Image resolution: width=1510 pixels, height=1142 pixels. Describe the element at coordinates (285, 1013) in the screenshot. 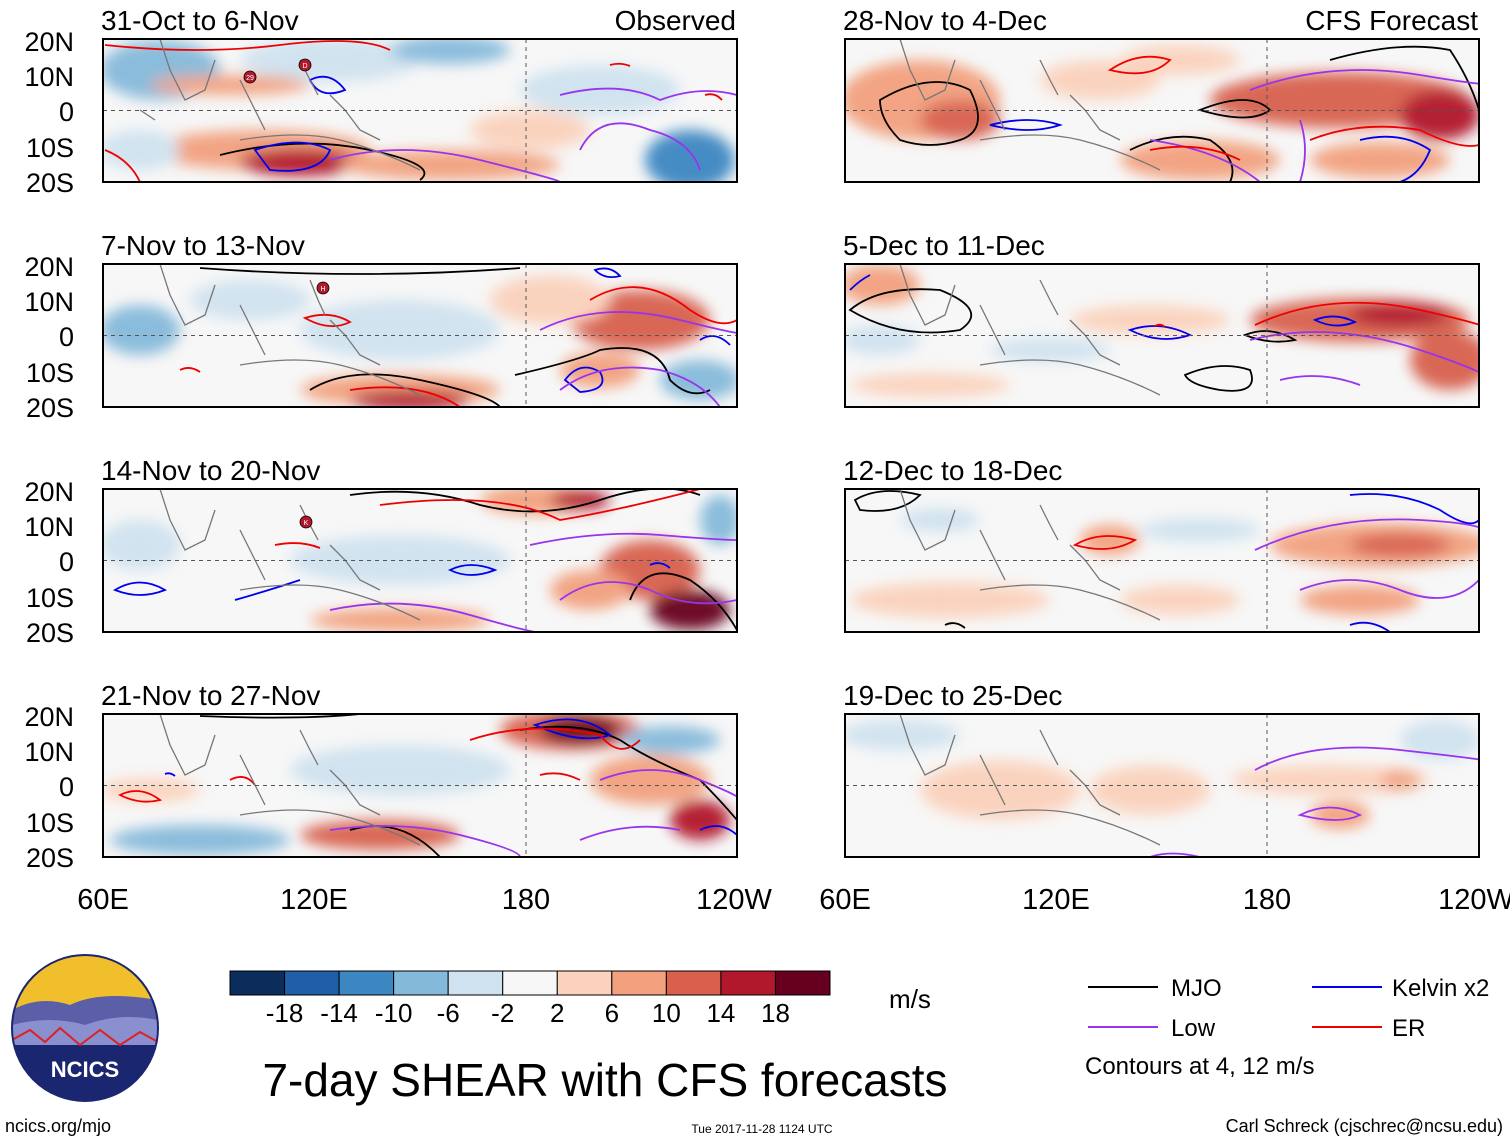

I see `colorbar-tick-label: -18` at that location.